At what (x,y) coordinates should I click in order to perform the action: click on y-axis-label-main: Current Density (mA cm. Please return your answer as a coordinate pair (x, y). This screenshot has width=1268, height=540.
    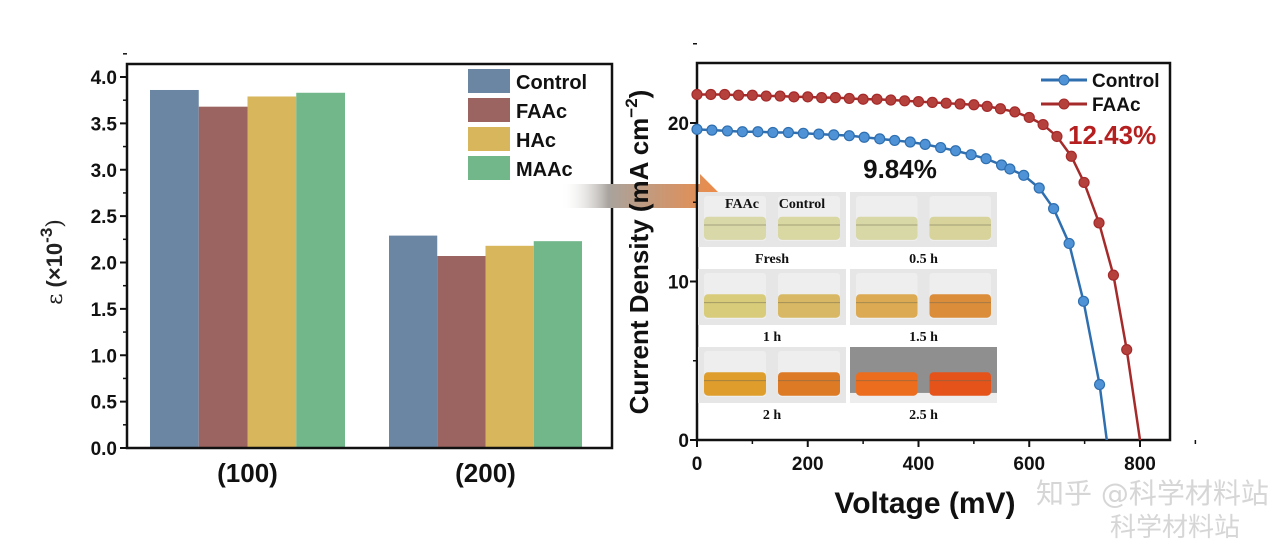
    Looking at the image, I should click on (639, 266).